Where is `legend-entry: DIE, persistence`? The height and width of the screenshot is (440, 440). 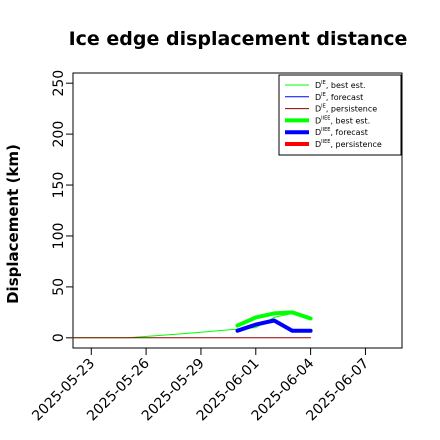
legend-entry: DIE, persistence is located at coordinates (346, 109).